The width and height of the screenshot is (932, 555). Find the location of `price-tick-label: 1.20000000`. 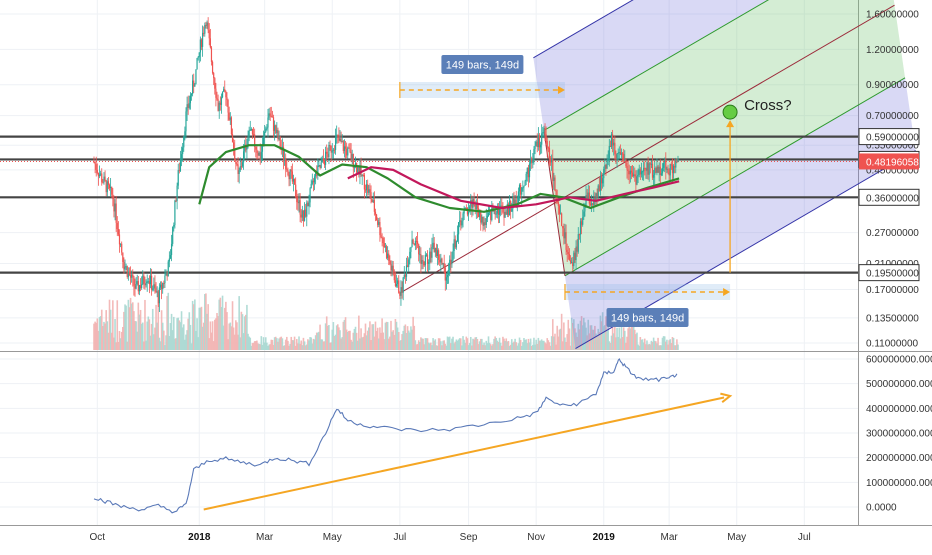

price-tick-label: 1.20000000 is located at coordinates (892, 50).